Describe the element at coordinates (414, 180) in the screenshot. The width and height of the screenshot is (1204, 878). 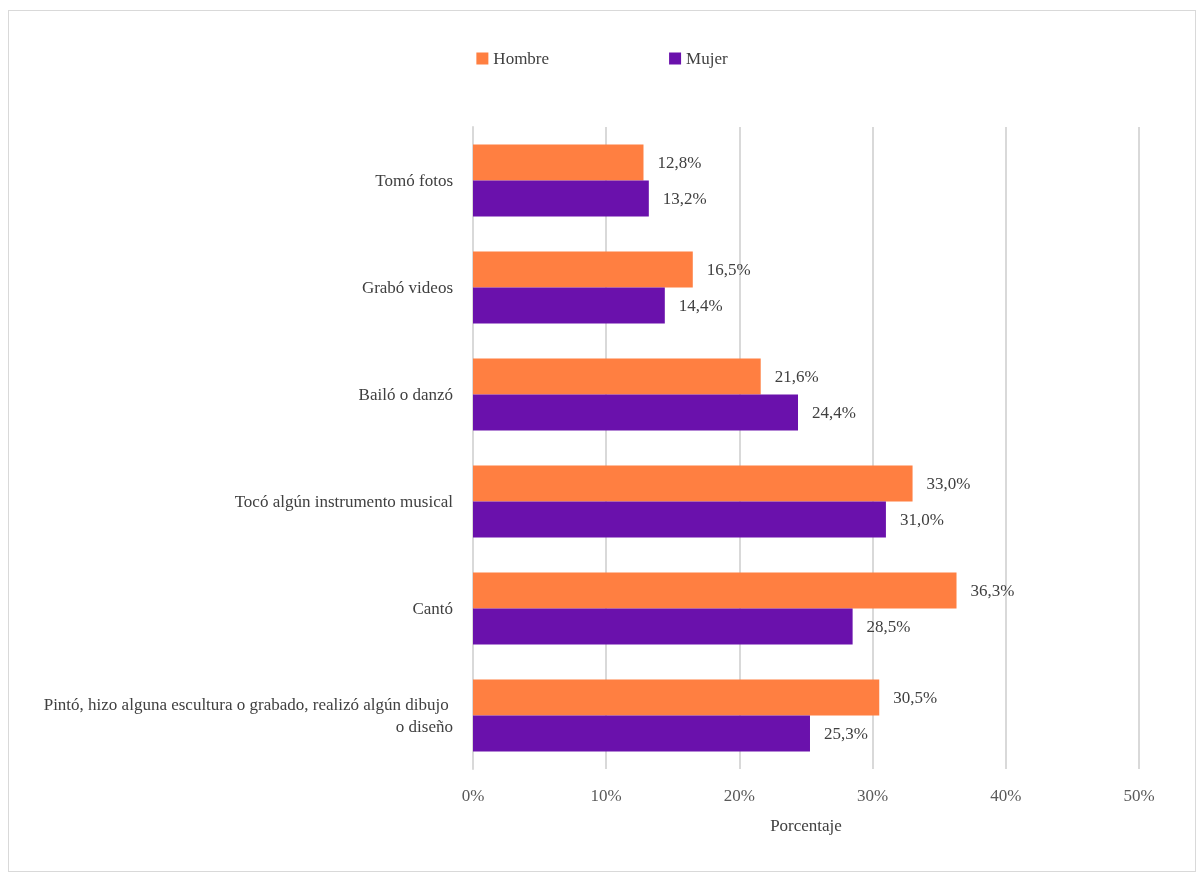
I see `y-tick-label: Tomó fotos` at that location.